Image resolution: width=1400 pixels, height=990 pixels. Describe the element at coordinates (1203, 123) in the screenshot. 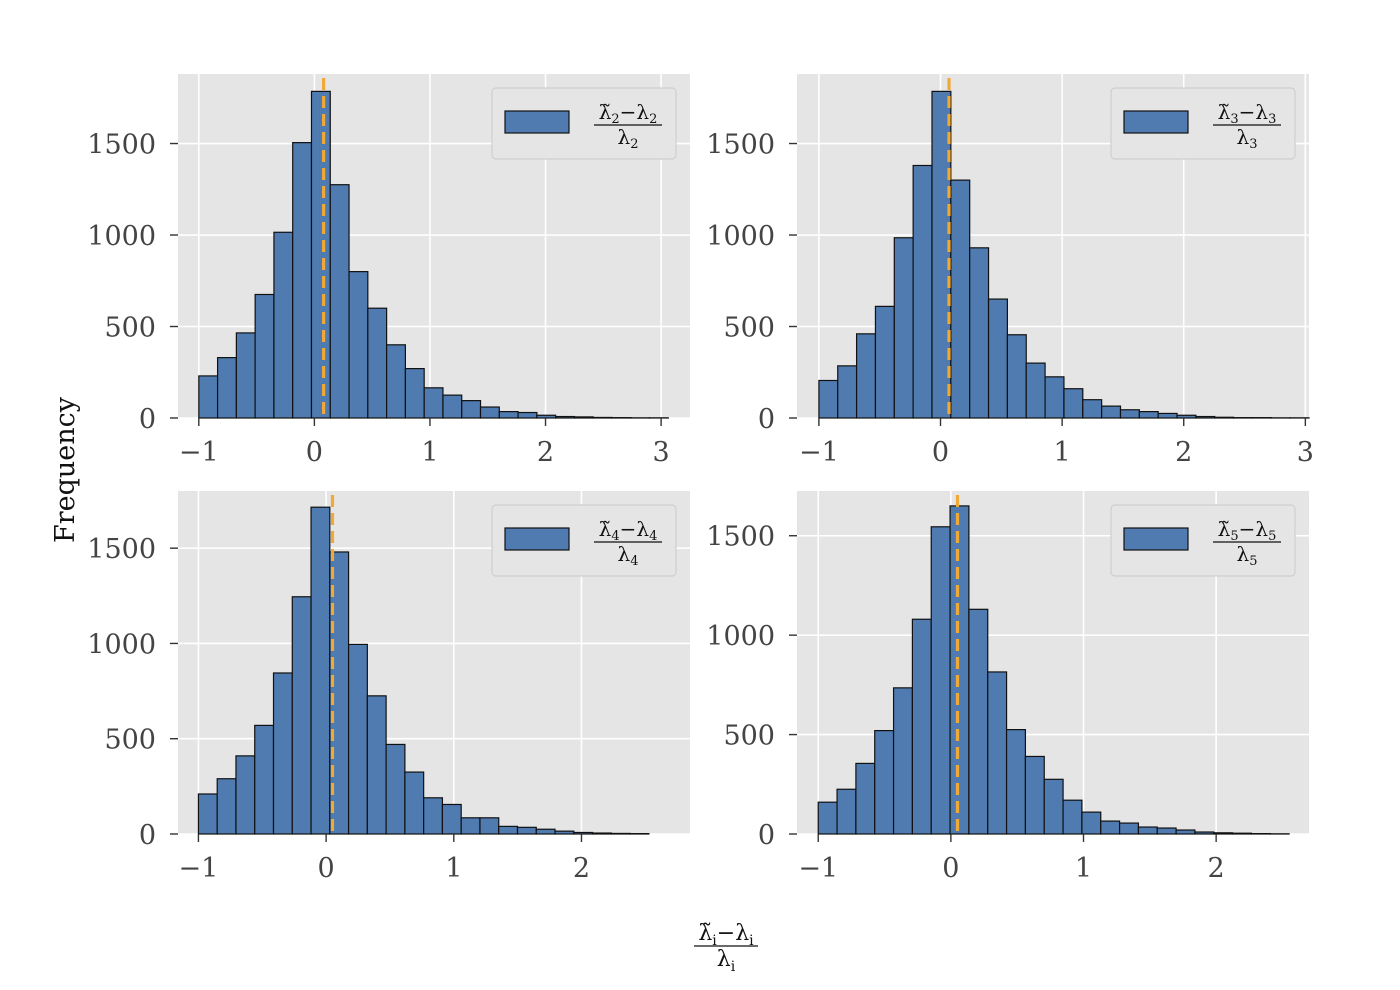

I see `legend-frame` at that location.